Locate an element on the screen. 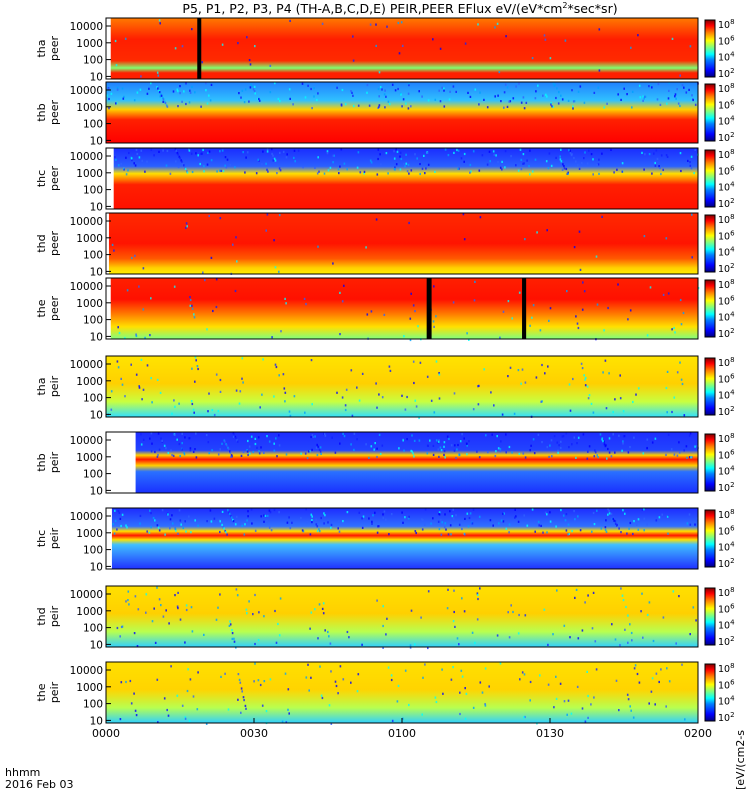 The height and width of the screenshot is (800, 750). x-tick-label: 0030 is located at coordinates (254, 733).